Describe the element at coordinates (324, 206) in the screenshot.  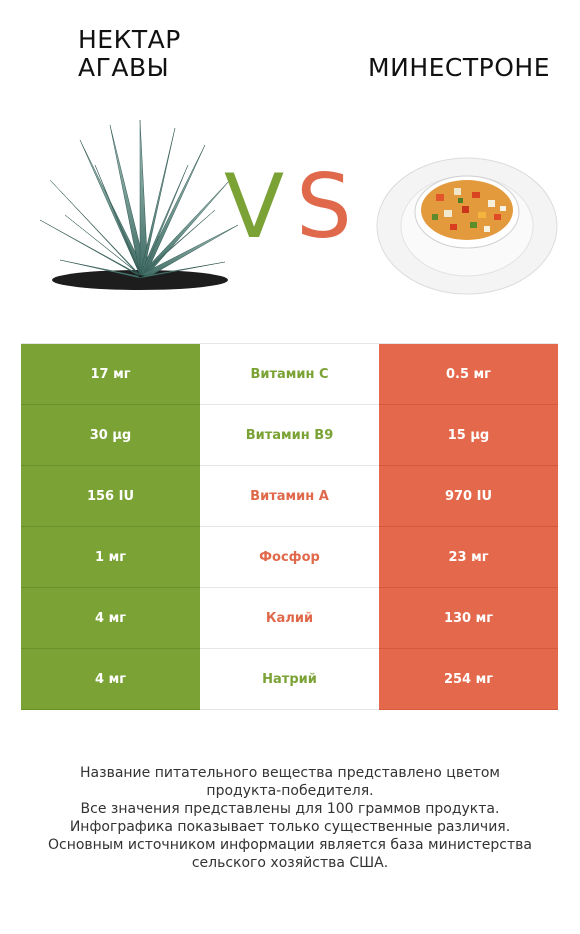
I see `vs-letter-s: S` at that location.